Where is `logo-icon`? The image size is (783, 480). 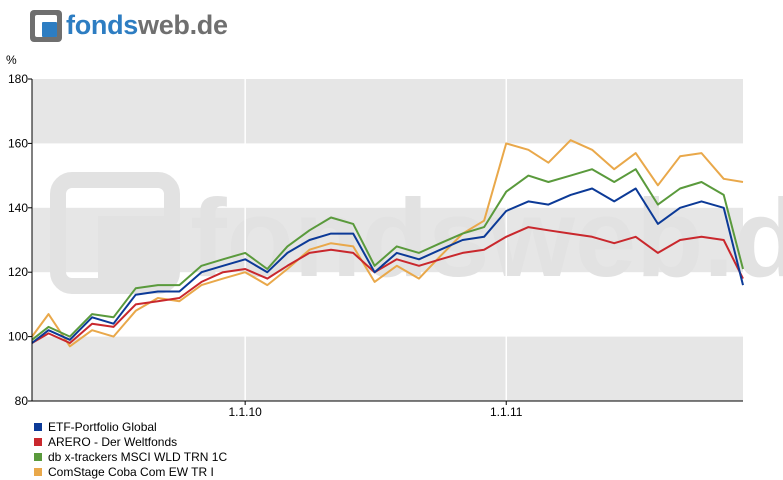
logo-icon is located at coordinates (46, 26).